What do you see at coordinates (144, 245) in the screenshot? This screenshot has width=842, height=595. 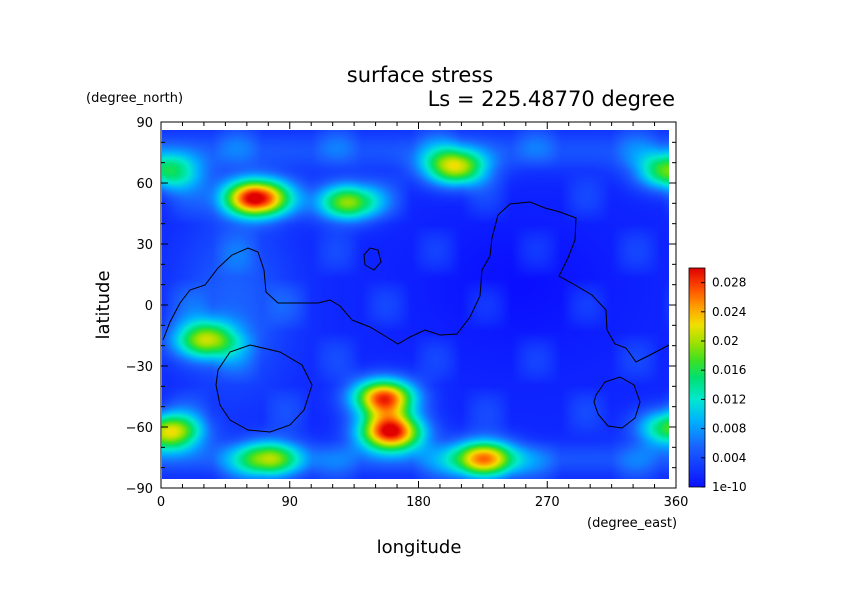 I see `y-tick-label: 30` at bounding box center [144, 245].